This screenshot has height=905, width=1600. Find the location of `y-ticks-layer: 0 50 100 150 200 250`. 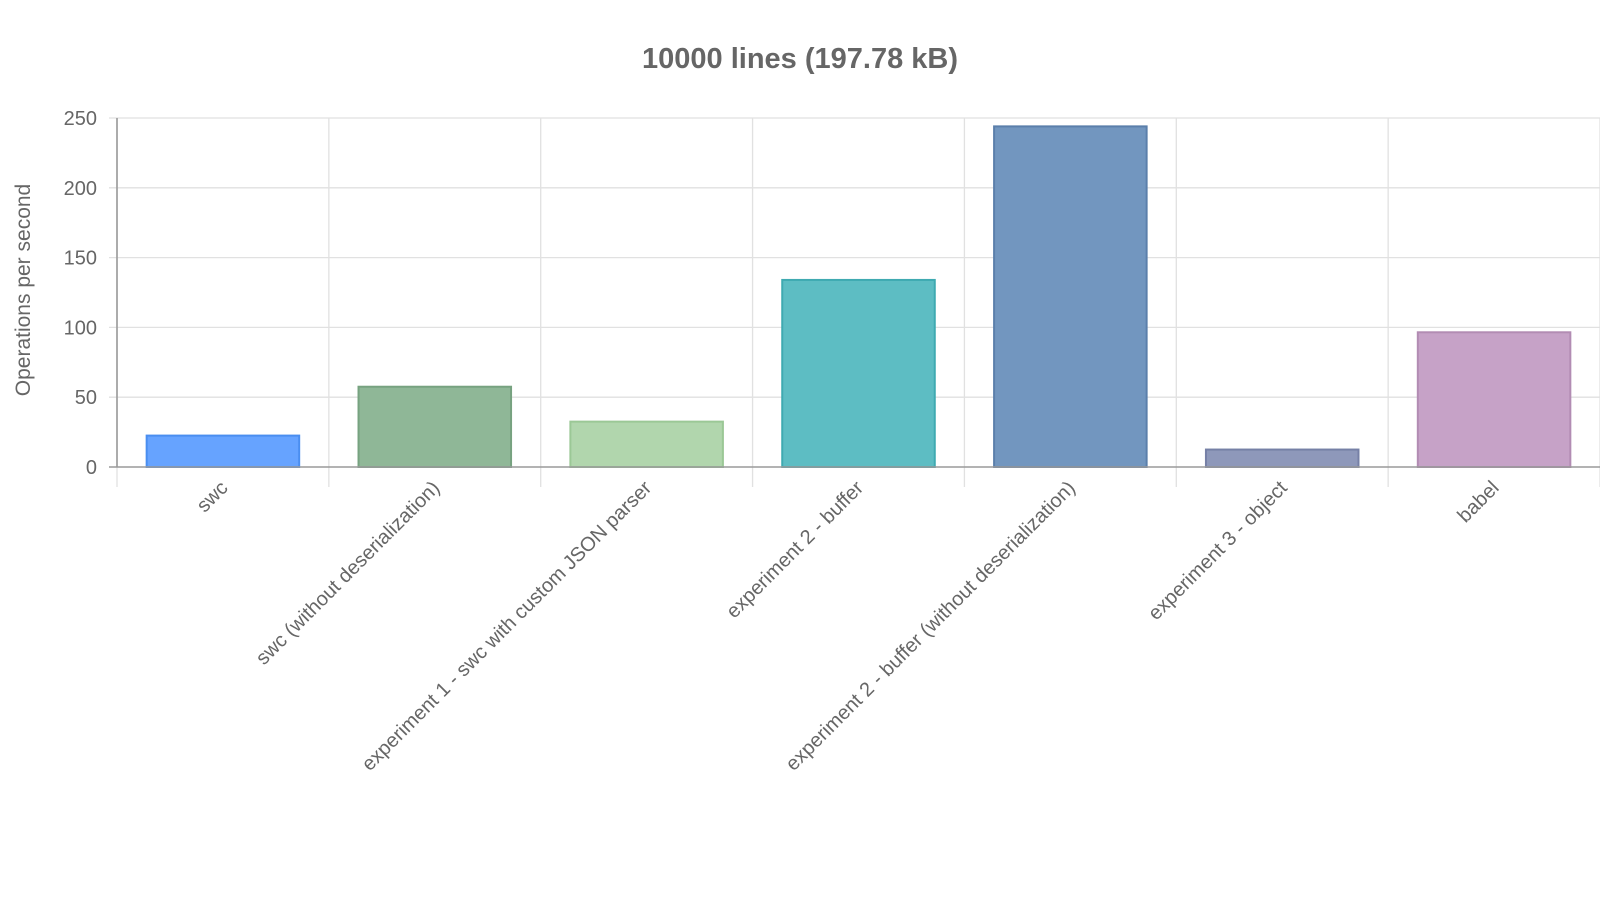

y-ticks-layer: 0 50 100 150 200 250 is located at coordinates (80, 293).